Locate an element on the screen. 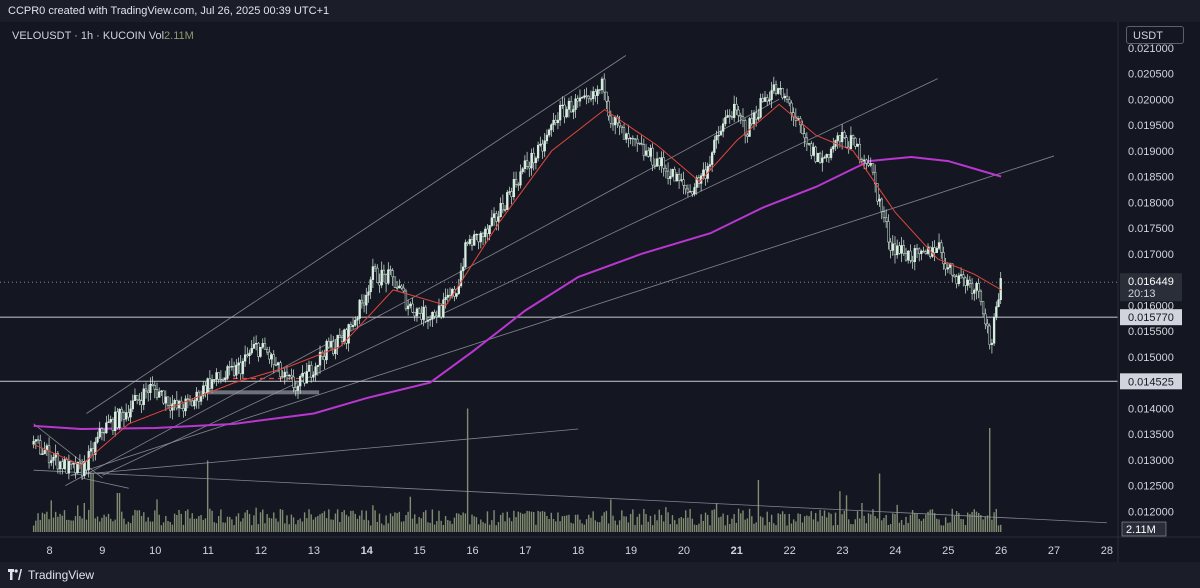  symbol-legend: VELOUSDT · 1h · KUCOIN Vol2.11M is located at coordinates (103, 36).